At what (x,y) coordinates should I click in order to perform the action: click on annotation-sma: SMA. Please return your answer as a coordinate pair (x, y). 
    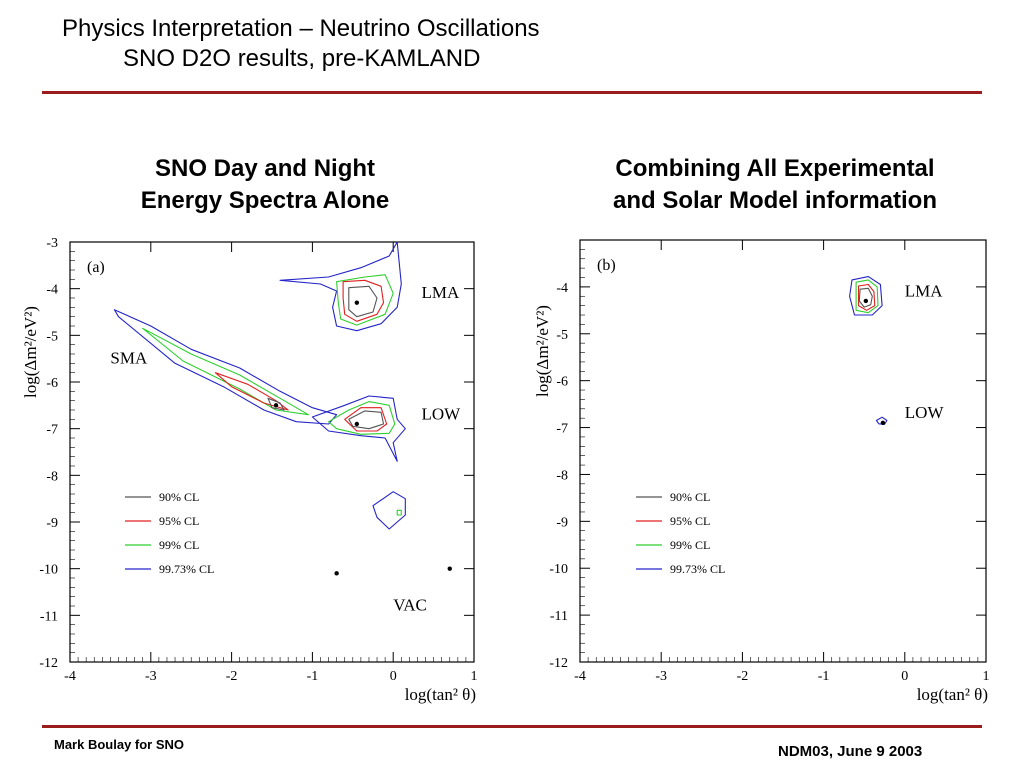
    Looking at the image, I should click on (129, 357).